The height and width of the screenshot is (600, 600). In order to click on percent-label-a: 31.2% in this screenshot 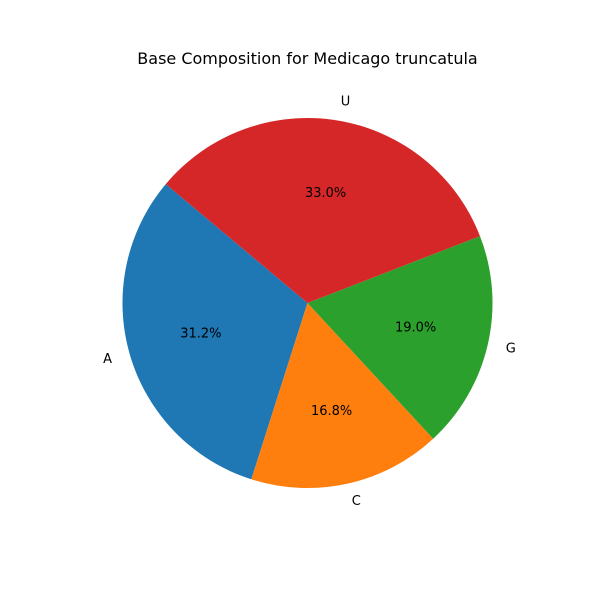, I will do `click(200, 333)`.